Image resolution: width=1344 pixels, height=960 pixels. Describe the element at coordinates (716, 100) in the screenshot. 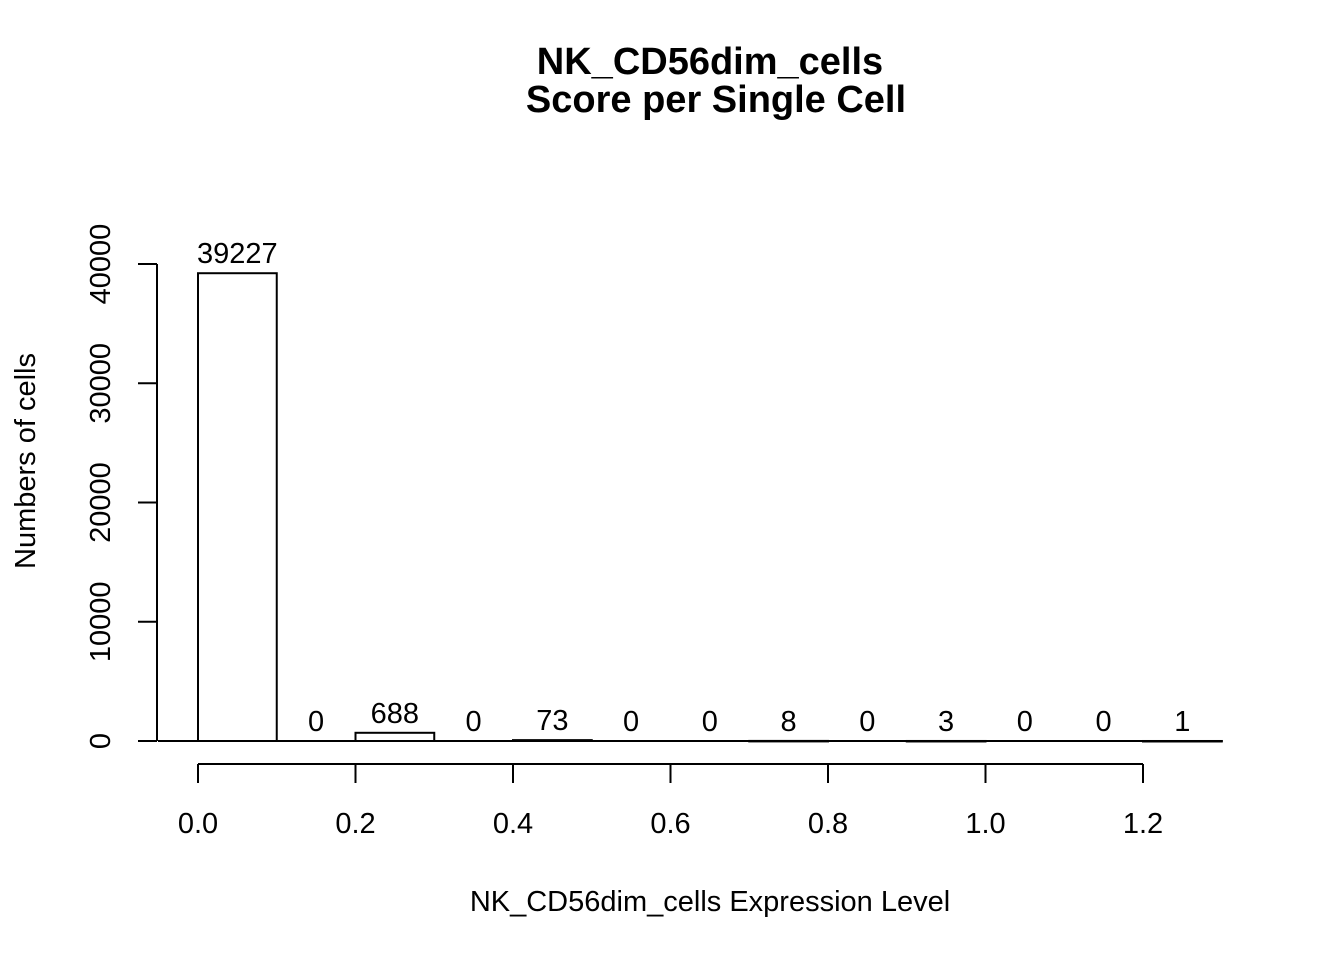

I see `chart-subtitle: Score per Single Cell` at that location.